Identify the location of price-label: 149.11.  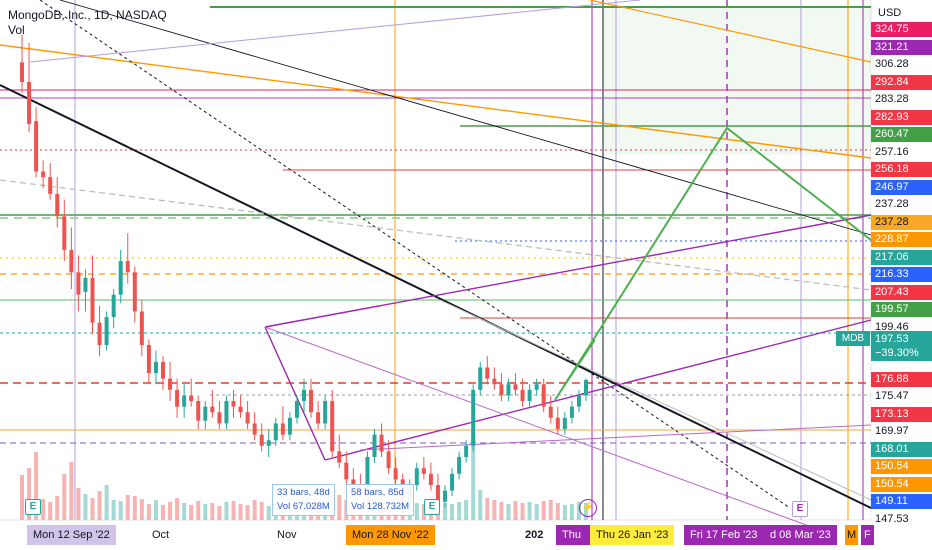
(901, 501).